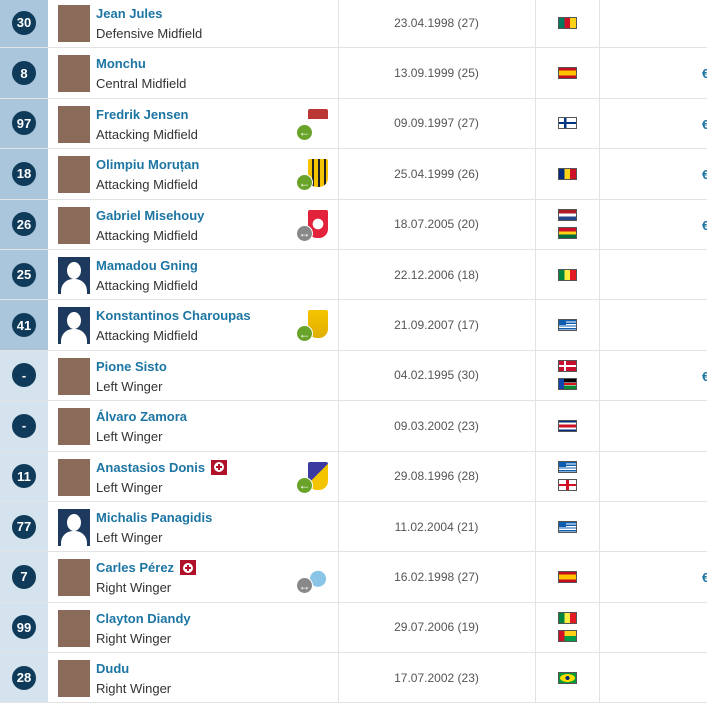 This screenshot has width=707, height=703. What do you see at coordinates (141, 84) in the screenshot?
I see `player-position: Central Midfield` at bounding box center [141, 84].